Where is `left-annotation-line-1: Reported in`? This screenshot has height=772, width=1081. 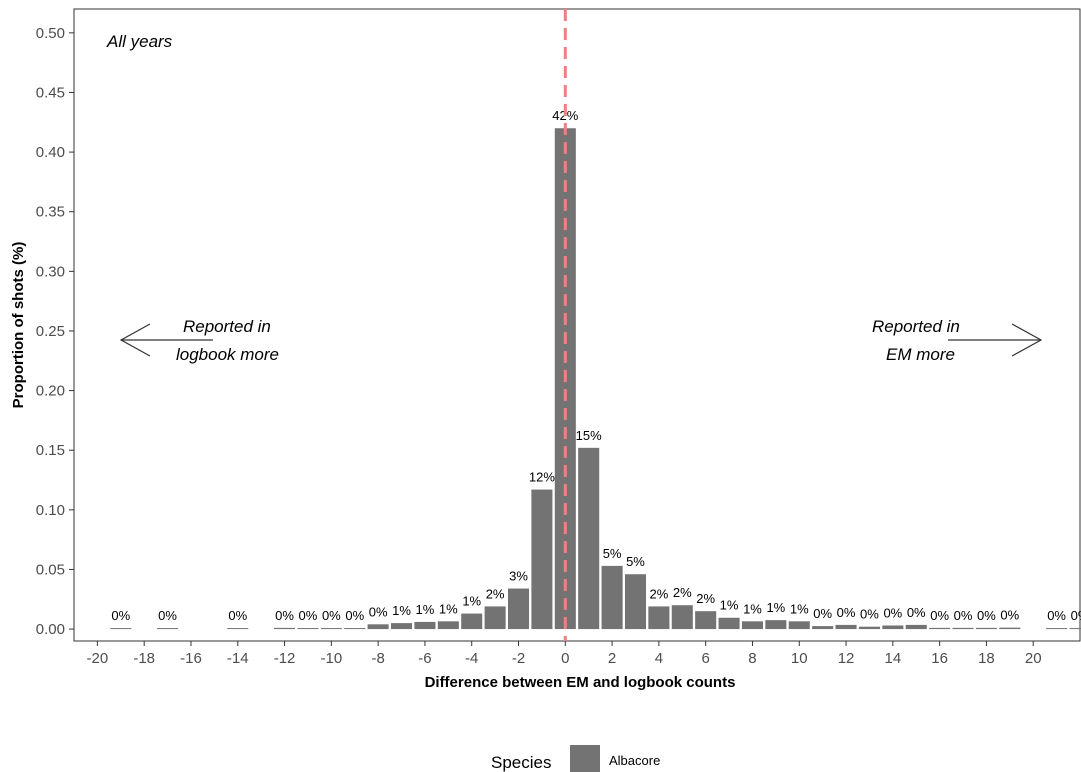 left-annotation-line-1: Reported in is located at coordinates (227, 326).